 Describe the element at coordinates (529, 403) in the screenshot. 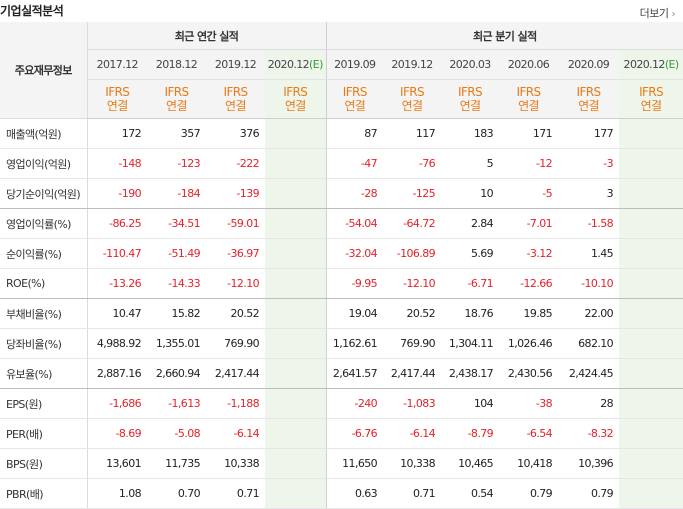

I see `table-cell: -38` at that location.